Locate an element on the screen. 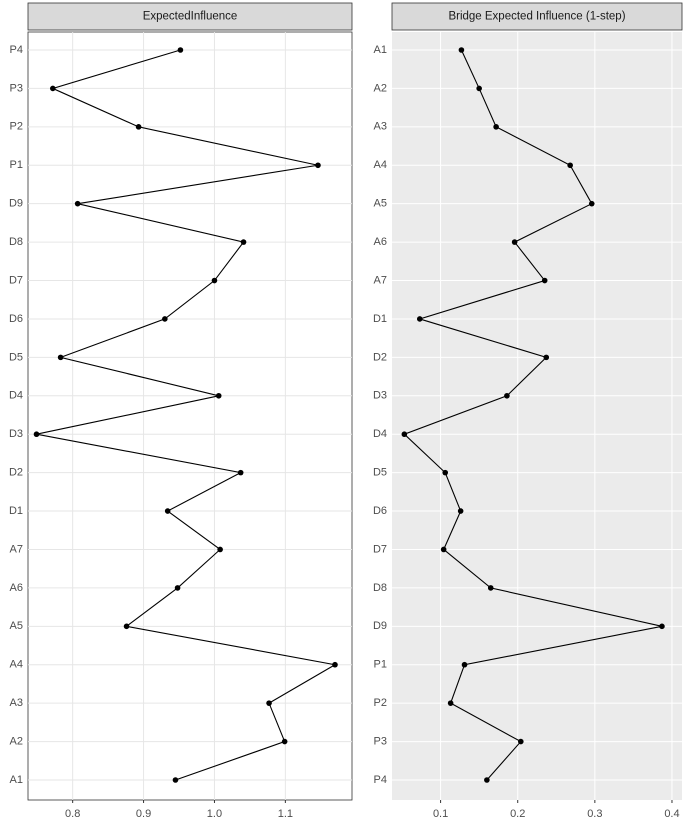  x-tick-label: 0.8 is located at coordinates (72, 814).